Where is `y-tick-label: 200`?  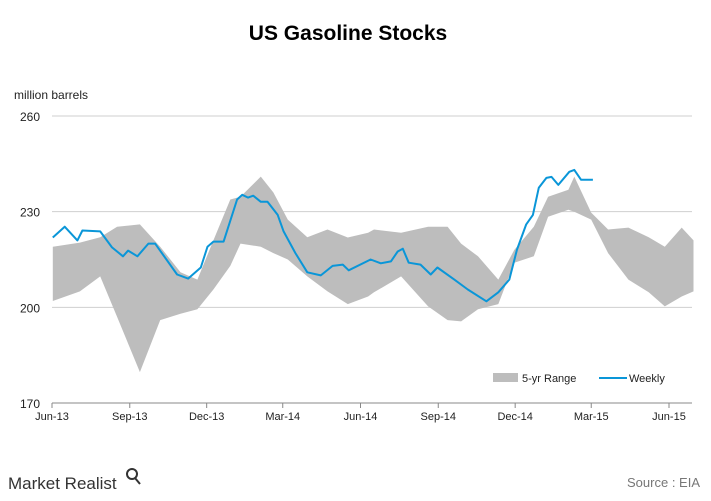 y-tick-label: 200 is located at coordinates (30, 308).